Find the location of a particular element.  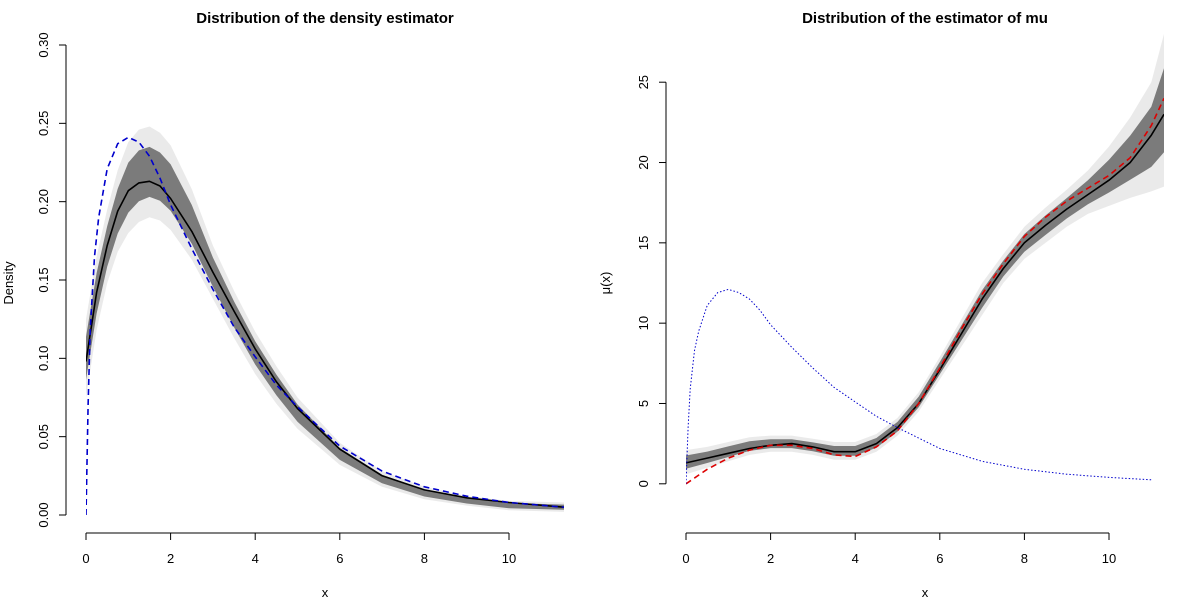

mu-y-tick-label: 20 is located at coordinates (643, 162).